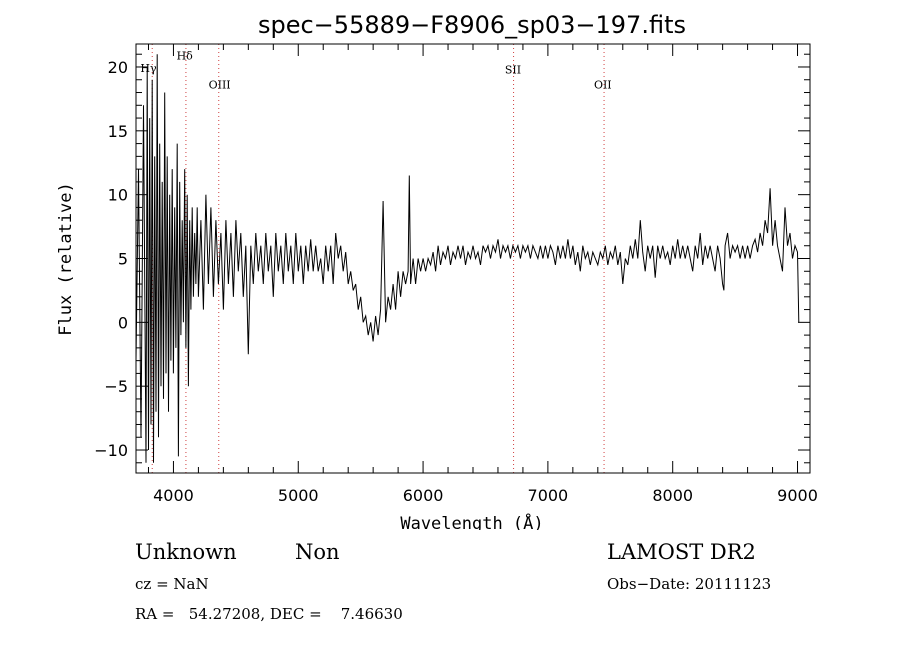 The image size is (900, 650). Describe the element at coordinates (116, 386) in the screenshot. I see `y-tick-label: −5` at that location.